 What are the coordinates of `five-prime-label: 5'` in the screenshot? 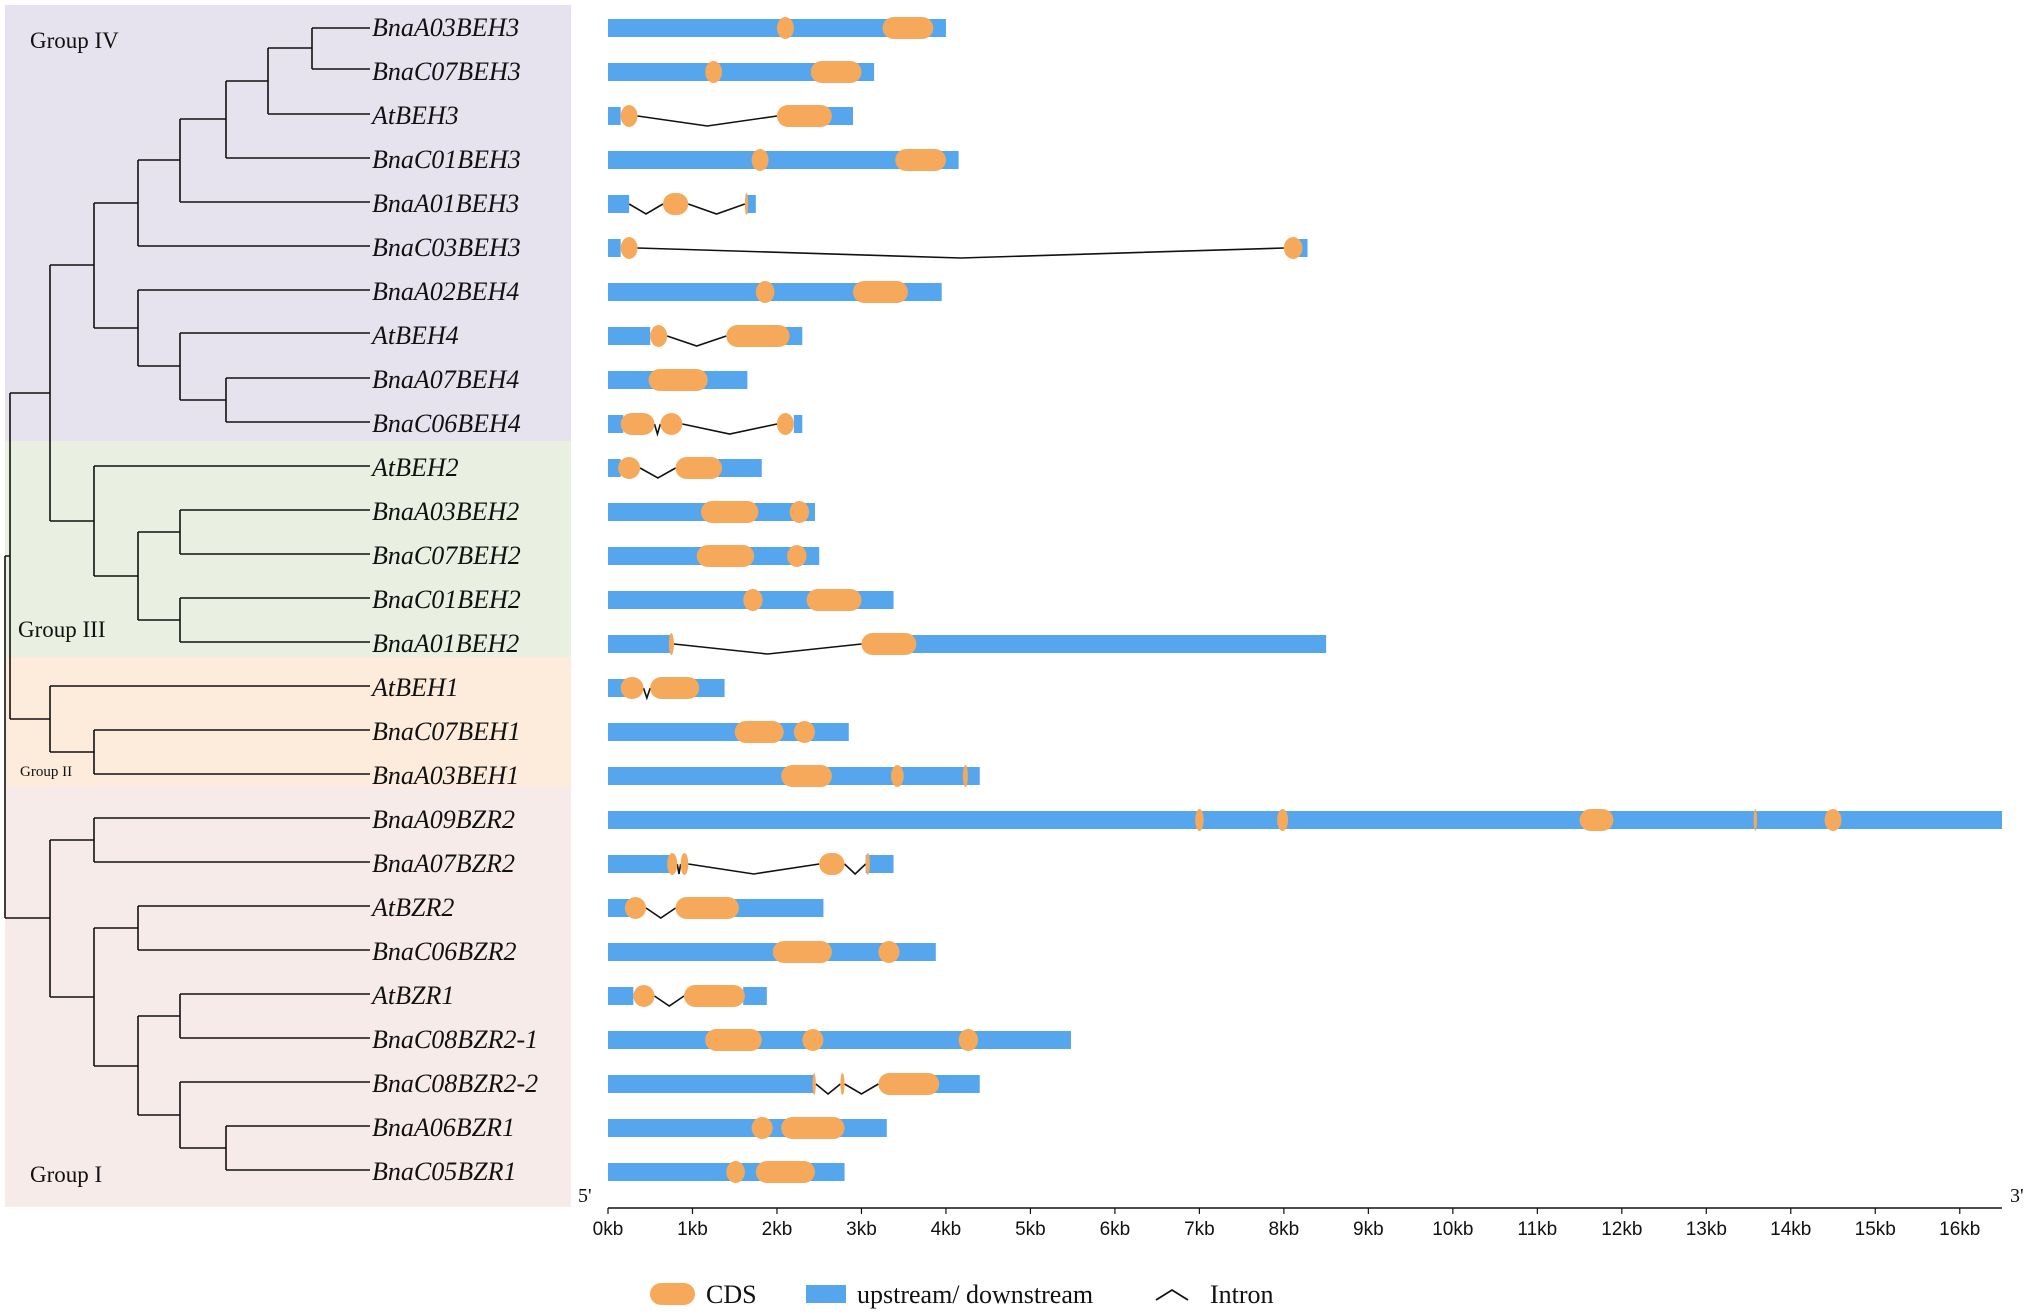 It's located at (585, 1196).